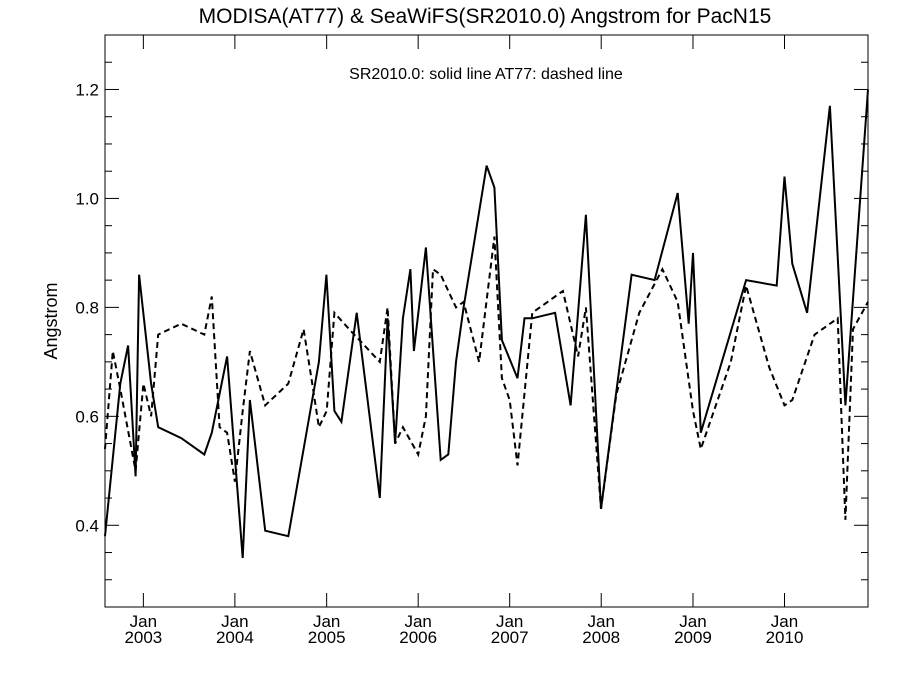  What do you see at coordinates (51, 320) in the screenshot?
I see `y-axis-label: Angstrom` at bounding box center [51, 320].